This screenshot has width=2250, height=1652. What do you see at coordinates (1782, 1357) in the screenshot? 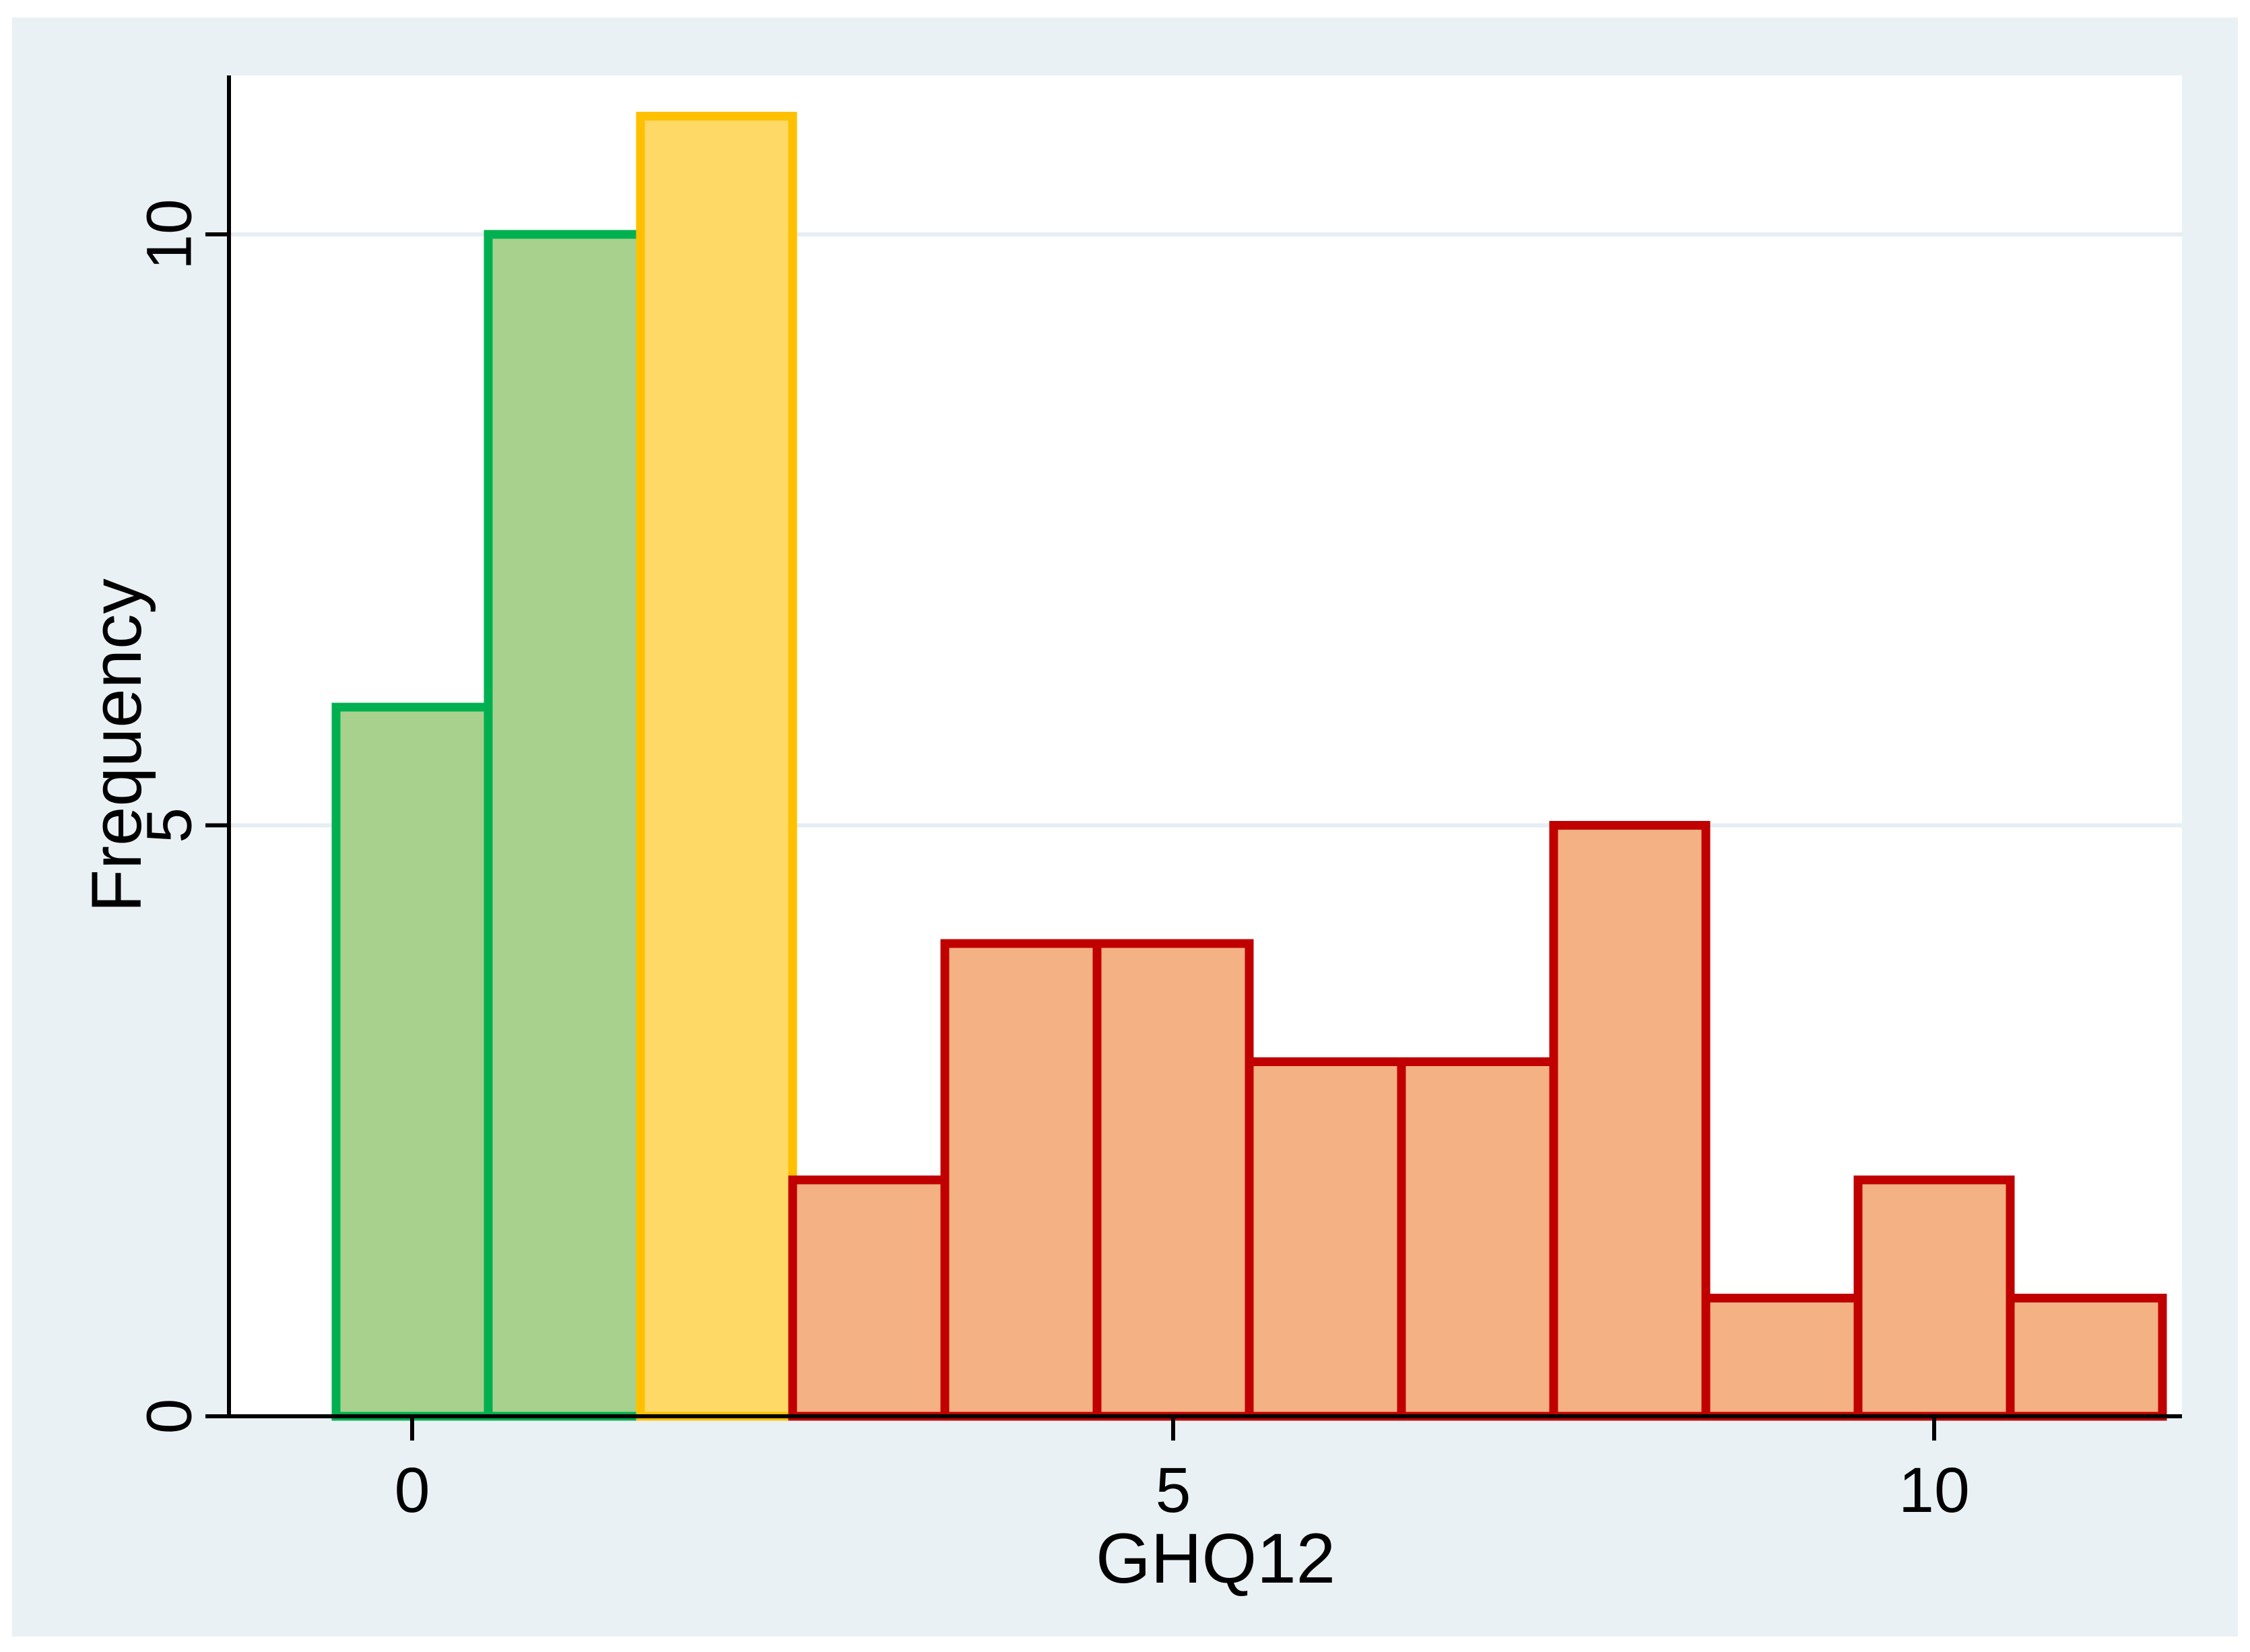
I see `histogram-bar-x9` at bounding box center [1782, 1357].